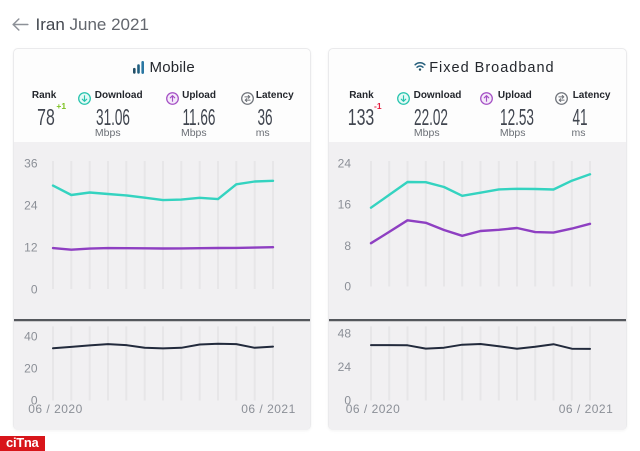  I want to click on svg-text: 48, so click(345, 334).